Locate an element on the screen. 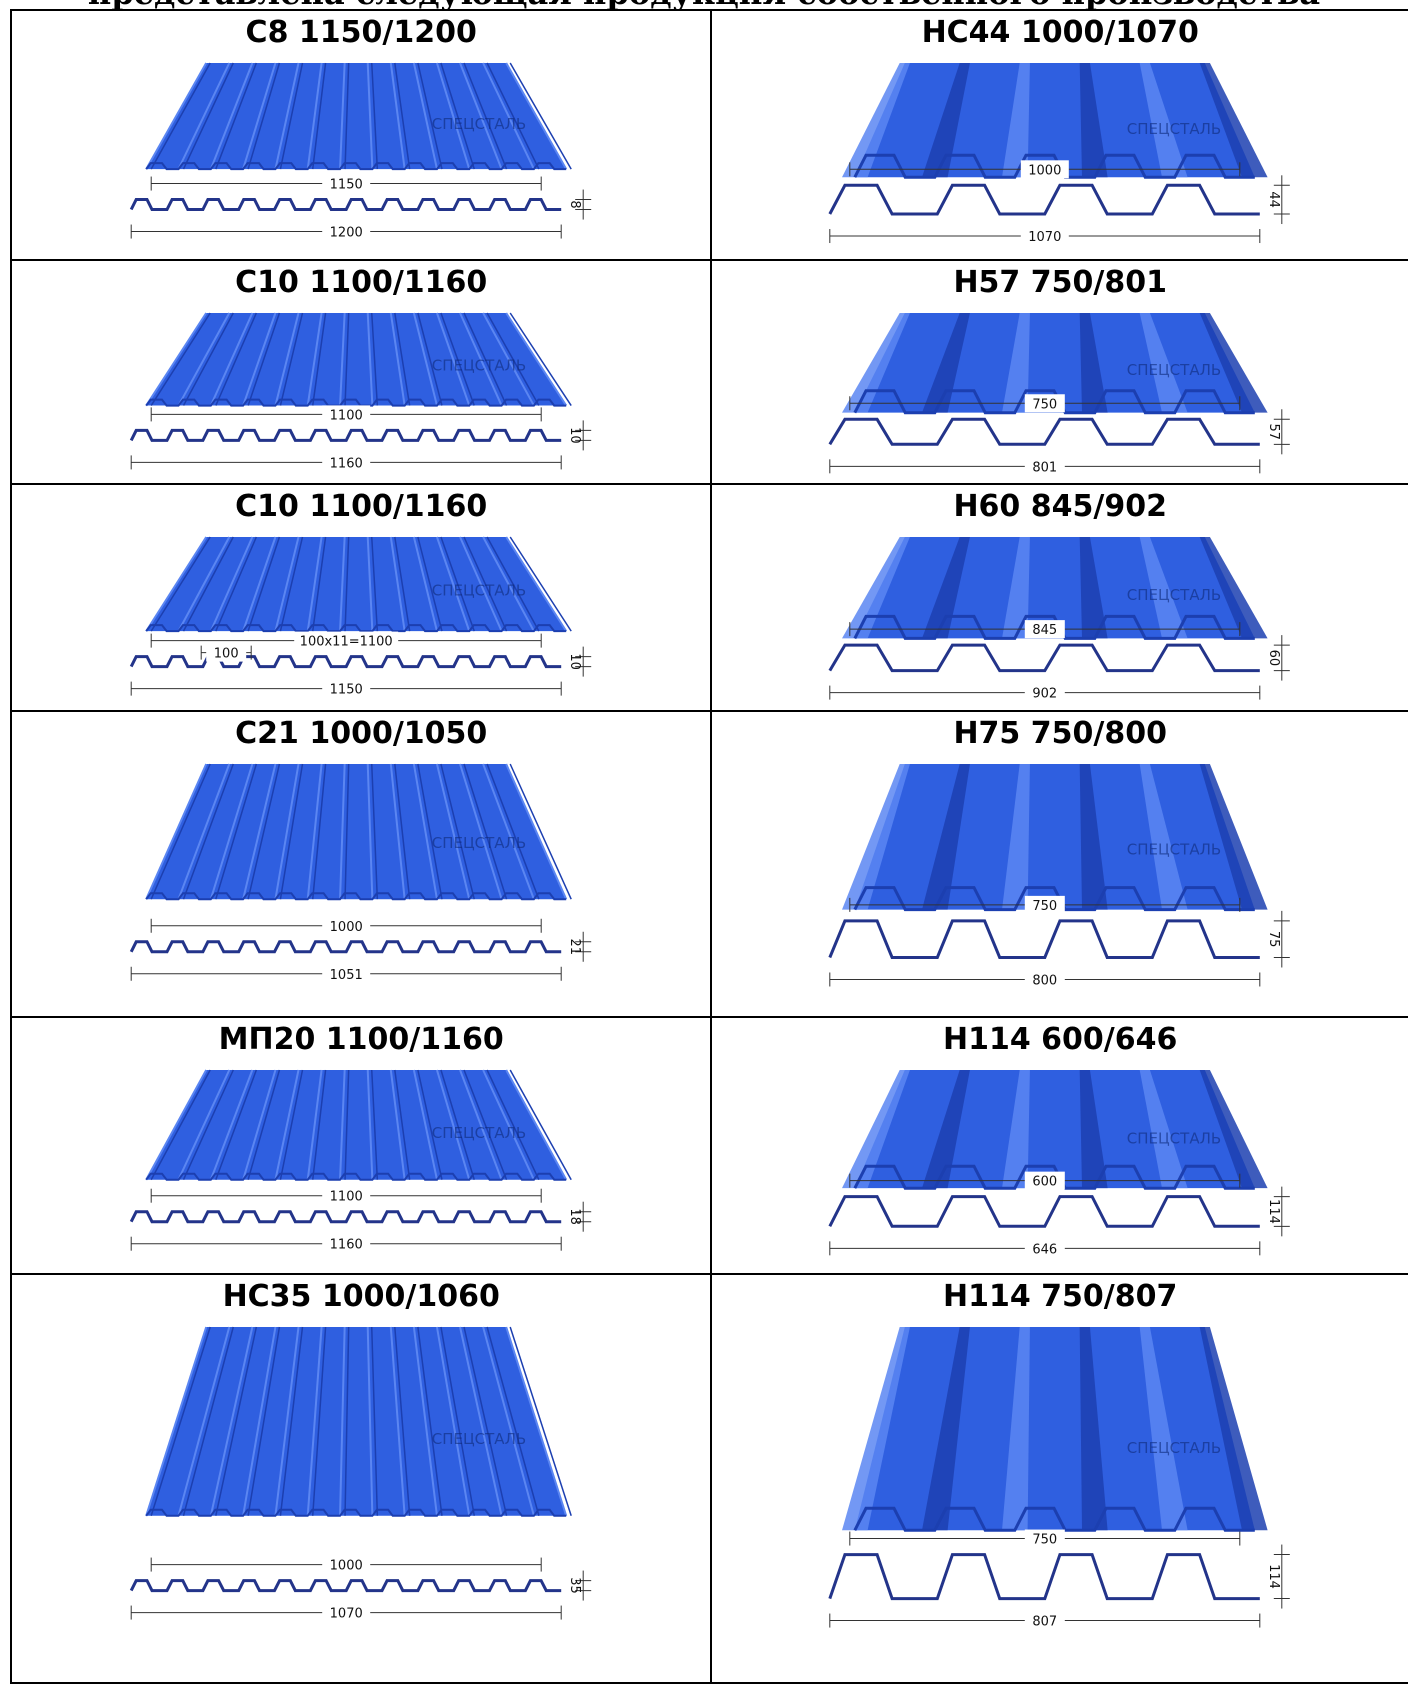 The height and width of the screenshot is (1684, 1408). width-dimension-useful: 845 is located at coordinates (1045, 629).